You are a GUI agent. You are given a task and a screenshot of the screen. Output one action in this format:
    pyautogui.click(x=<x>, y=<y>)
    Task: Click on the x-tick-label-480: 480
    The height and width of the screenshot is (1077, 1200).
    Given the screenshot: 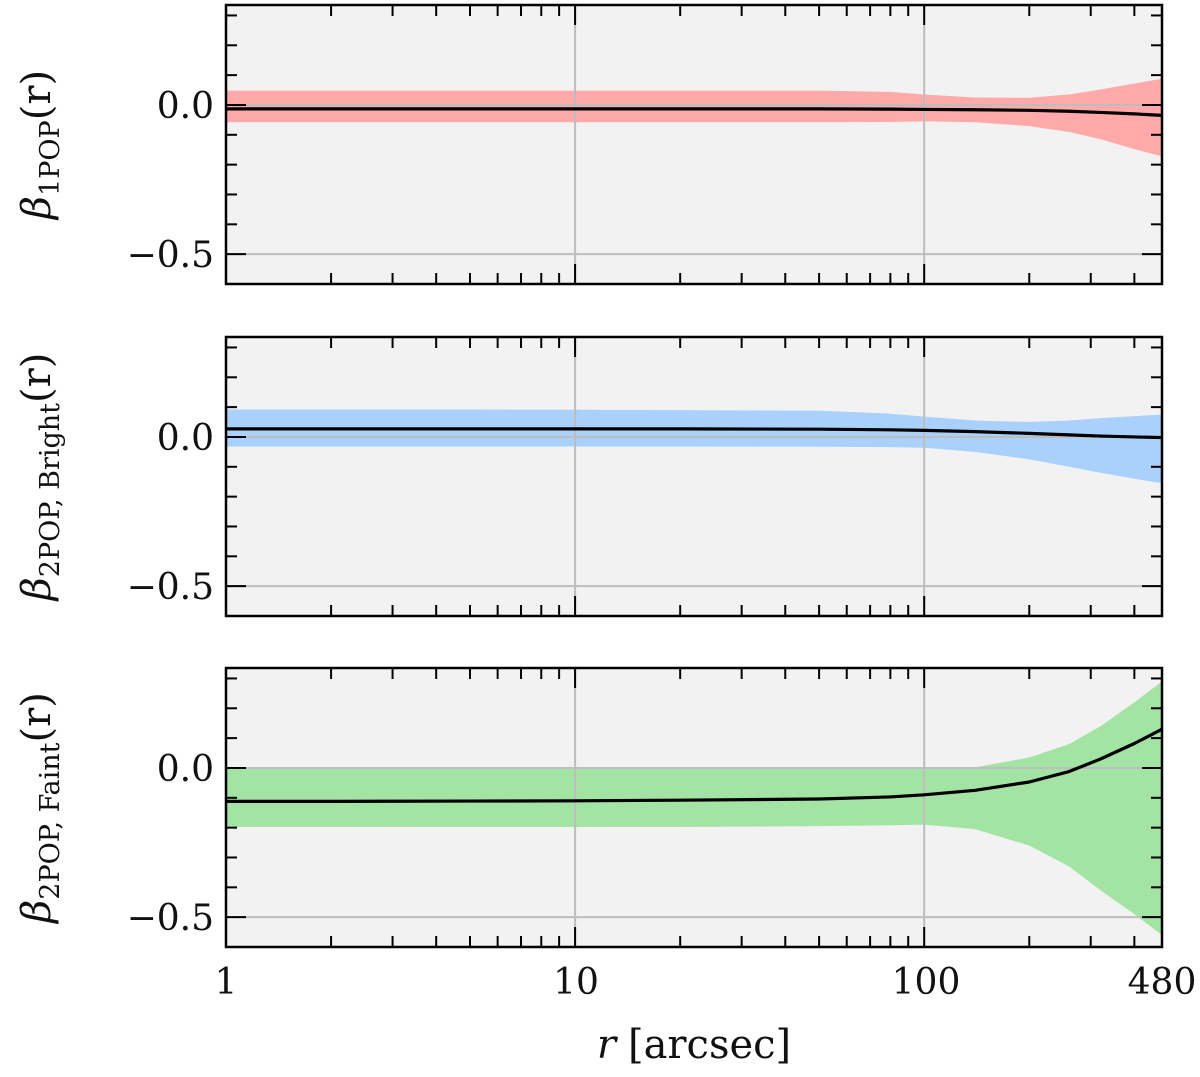 What is the action you would take?
    pyautogui.click(x=1162, y=982)
    